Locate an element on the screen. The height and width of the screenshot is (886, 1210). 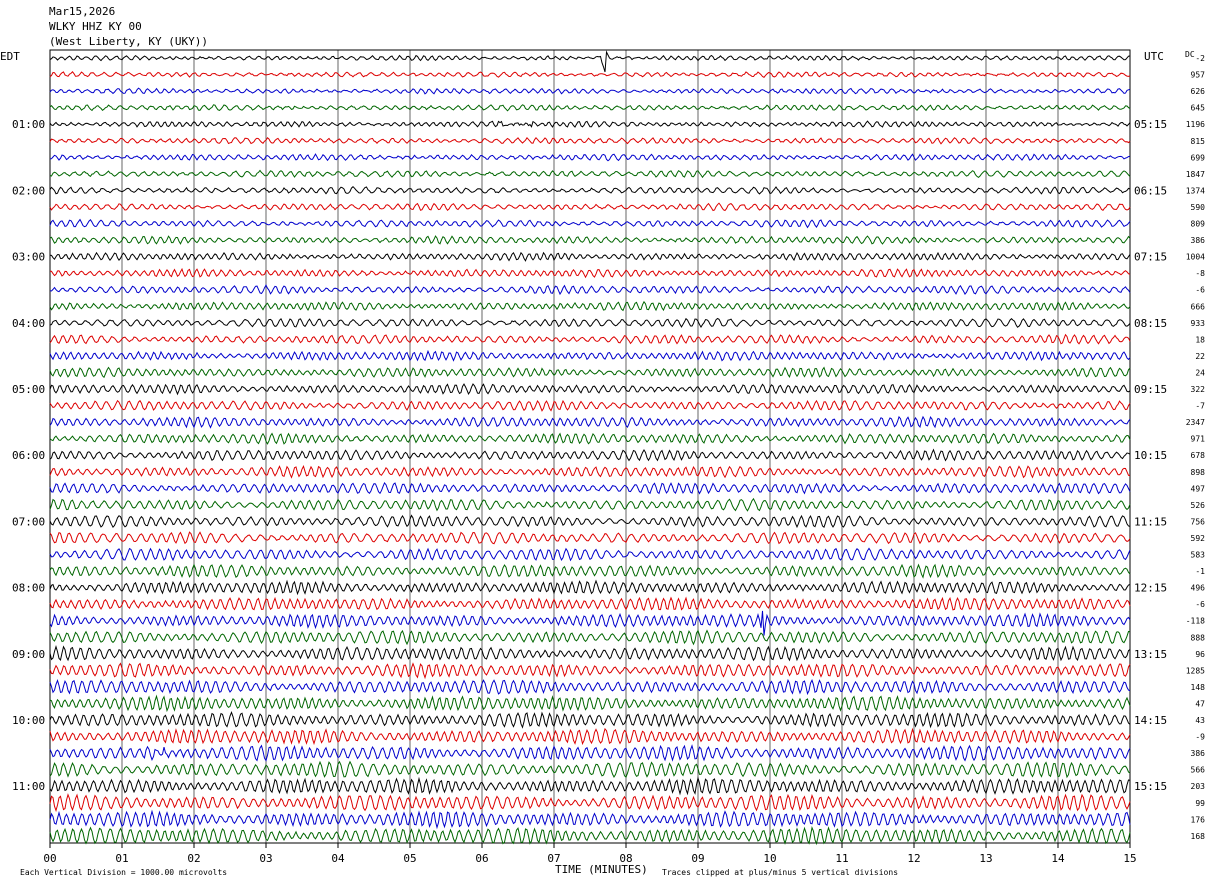
dc-offset-label: 756 is located at coordinates (1198, 521).